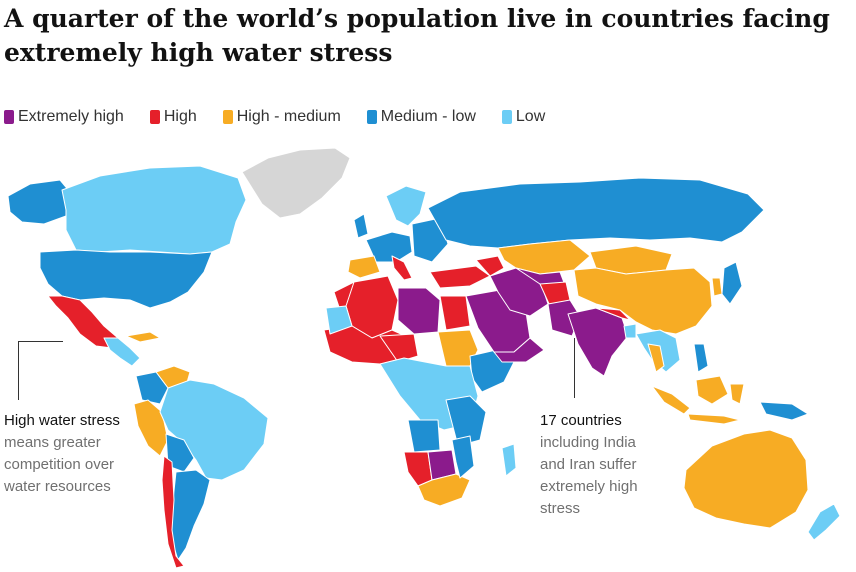 The height and width of the screenshot is (572, 856). I want to click on region-caucasus, so click(490, 266).